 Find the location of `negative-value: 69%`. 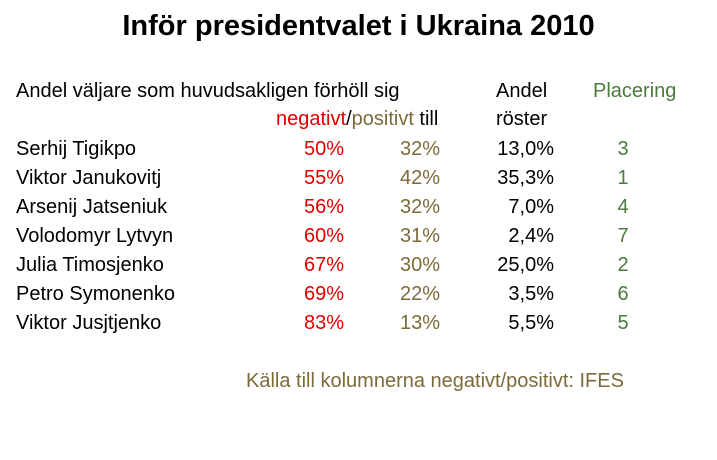

negative-value: 69% is located at coordinates (323, 294).